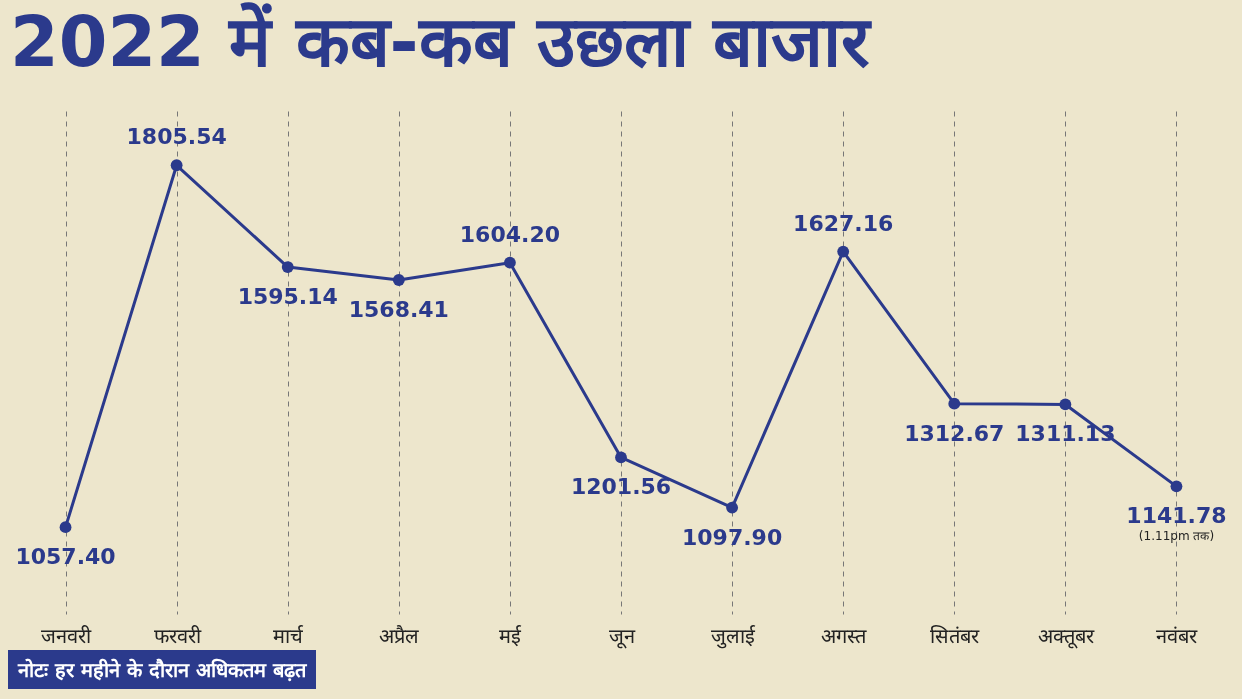  I want to click on chart-title: 2022 में कब-कब उछला बाजार, so click(441, 42).